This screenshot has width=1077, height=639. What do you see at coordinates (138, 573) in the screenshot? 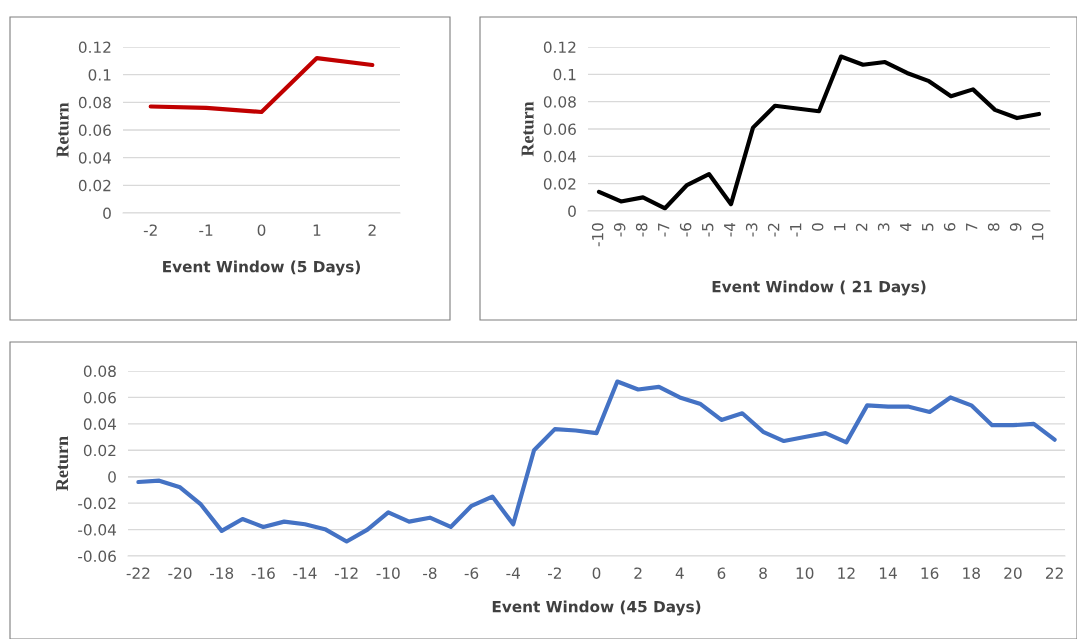
I see `x-tick-label: -22` at bounding box center [138, 573].